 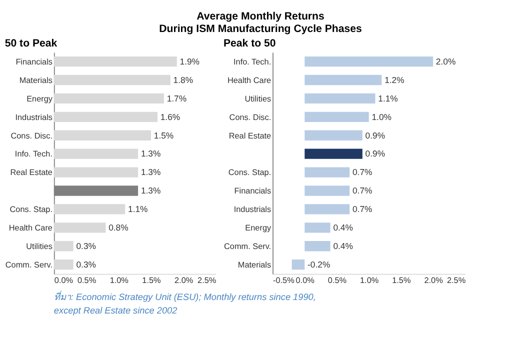 I want to click on data-label: 1.8%, so click(x=183, y=79).